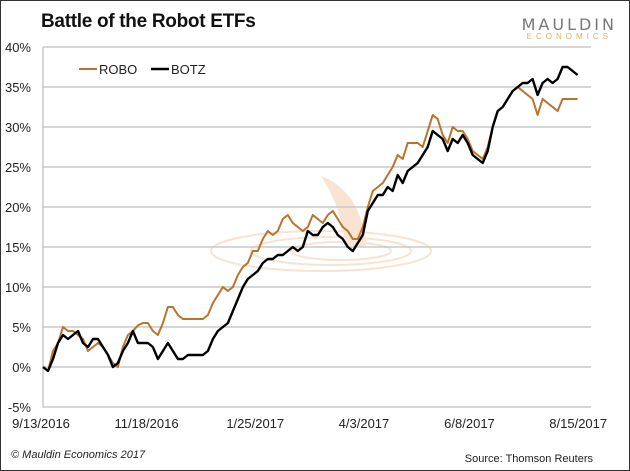 This screenshot has height=471, width=630. Describe the element at coordinates (18, 207) in the screenshot. I see `y-tick-label: 20%` at that location.